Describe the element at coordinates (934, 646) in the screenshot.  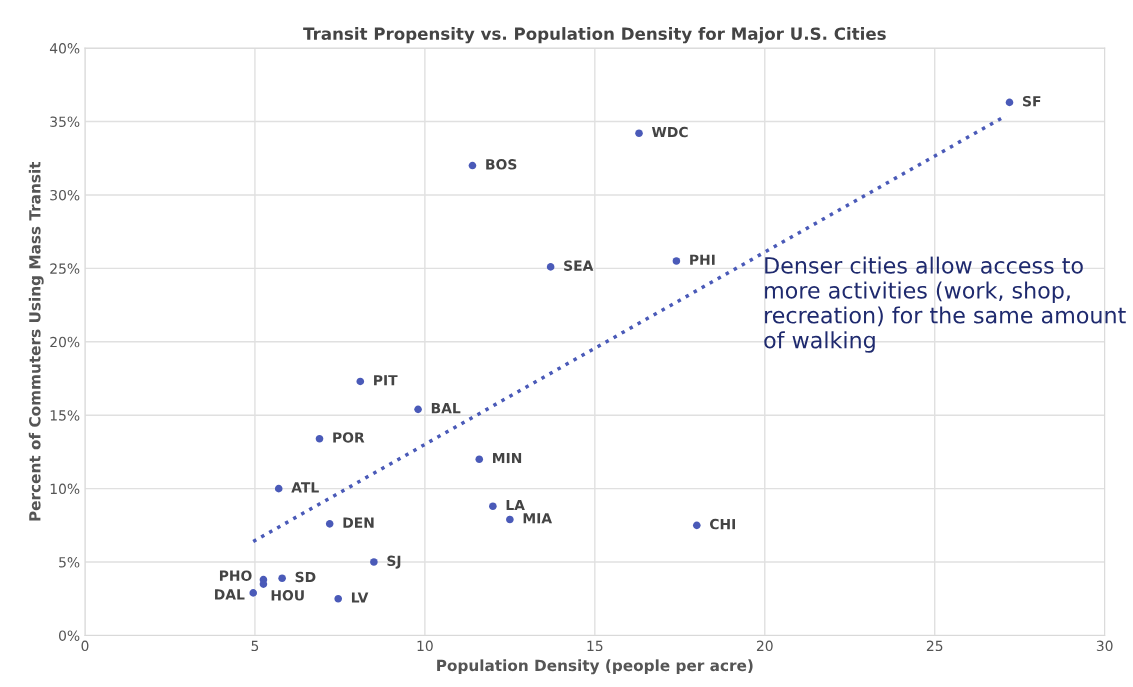
I see `x-tick-label: 25` at that location.